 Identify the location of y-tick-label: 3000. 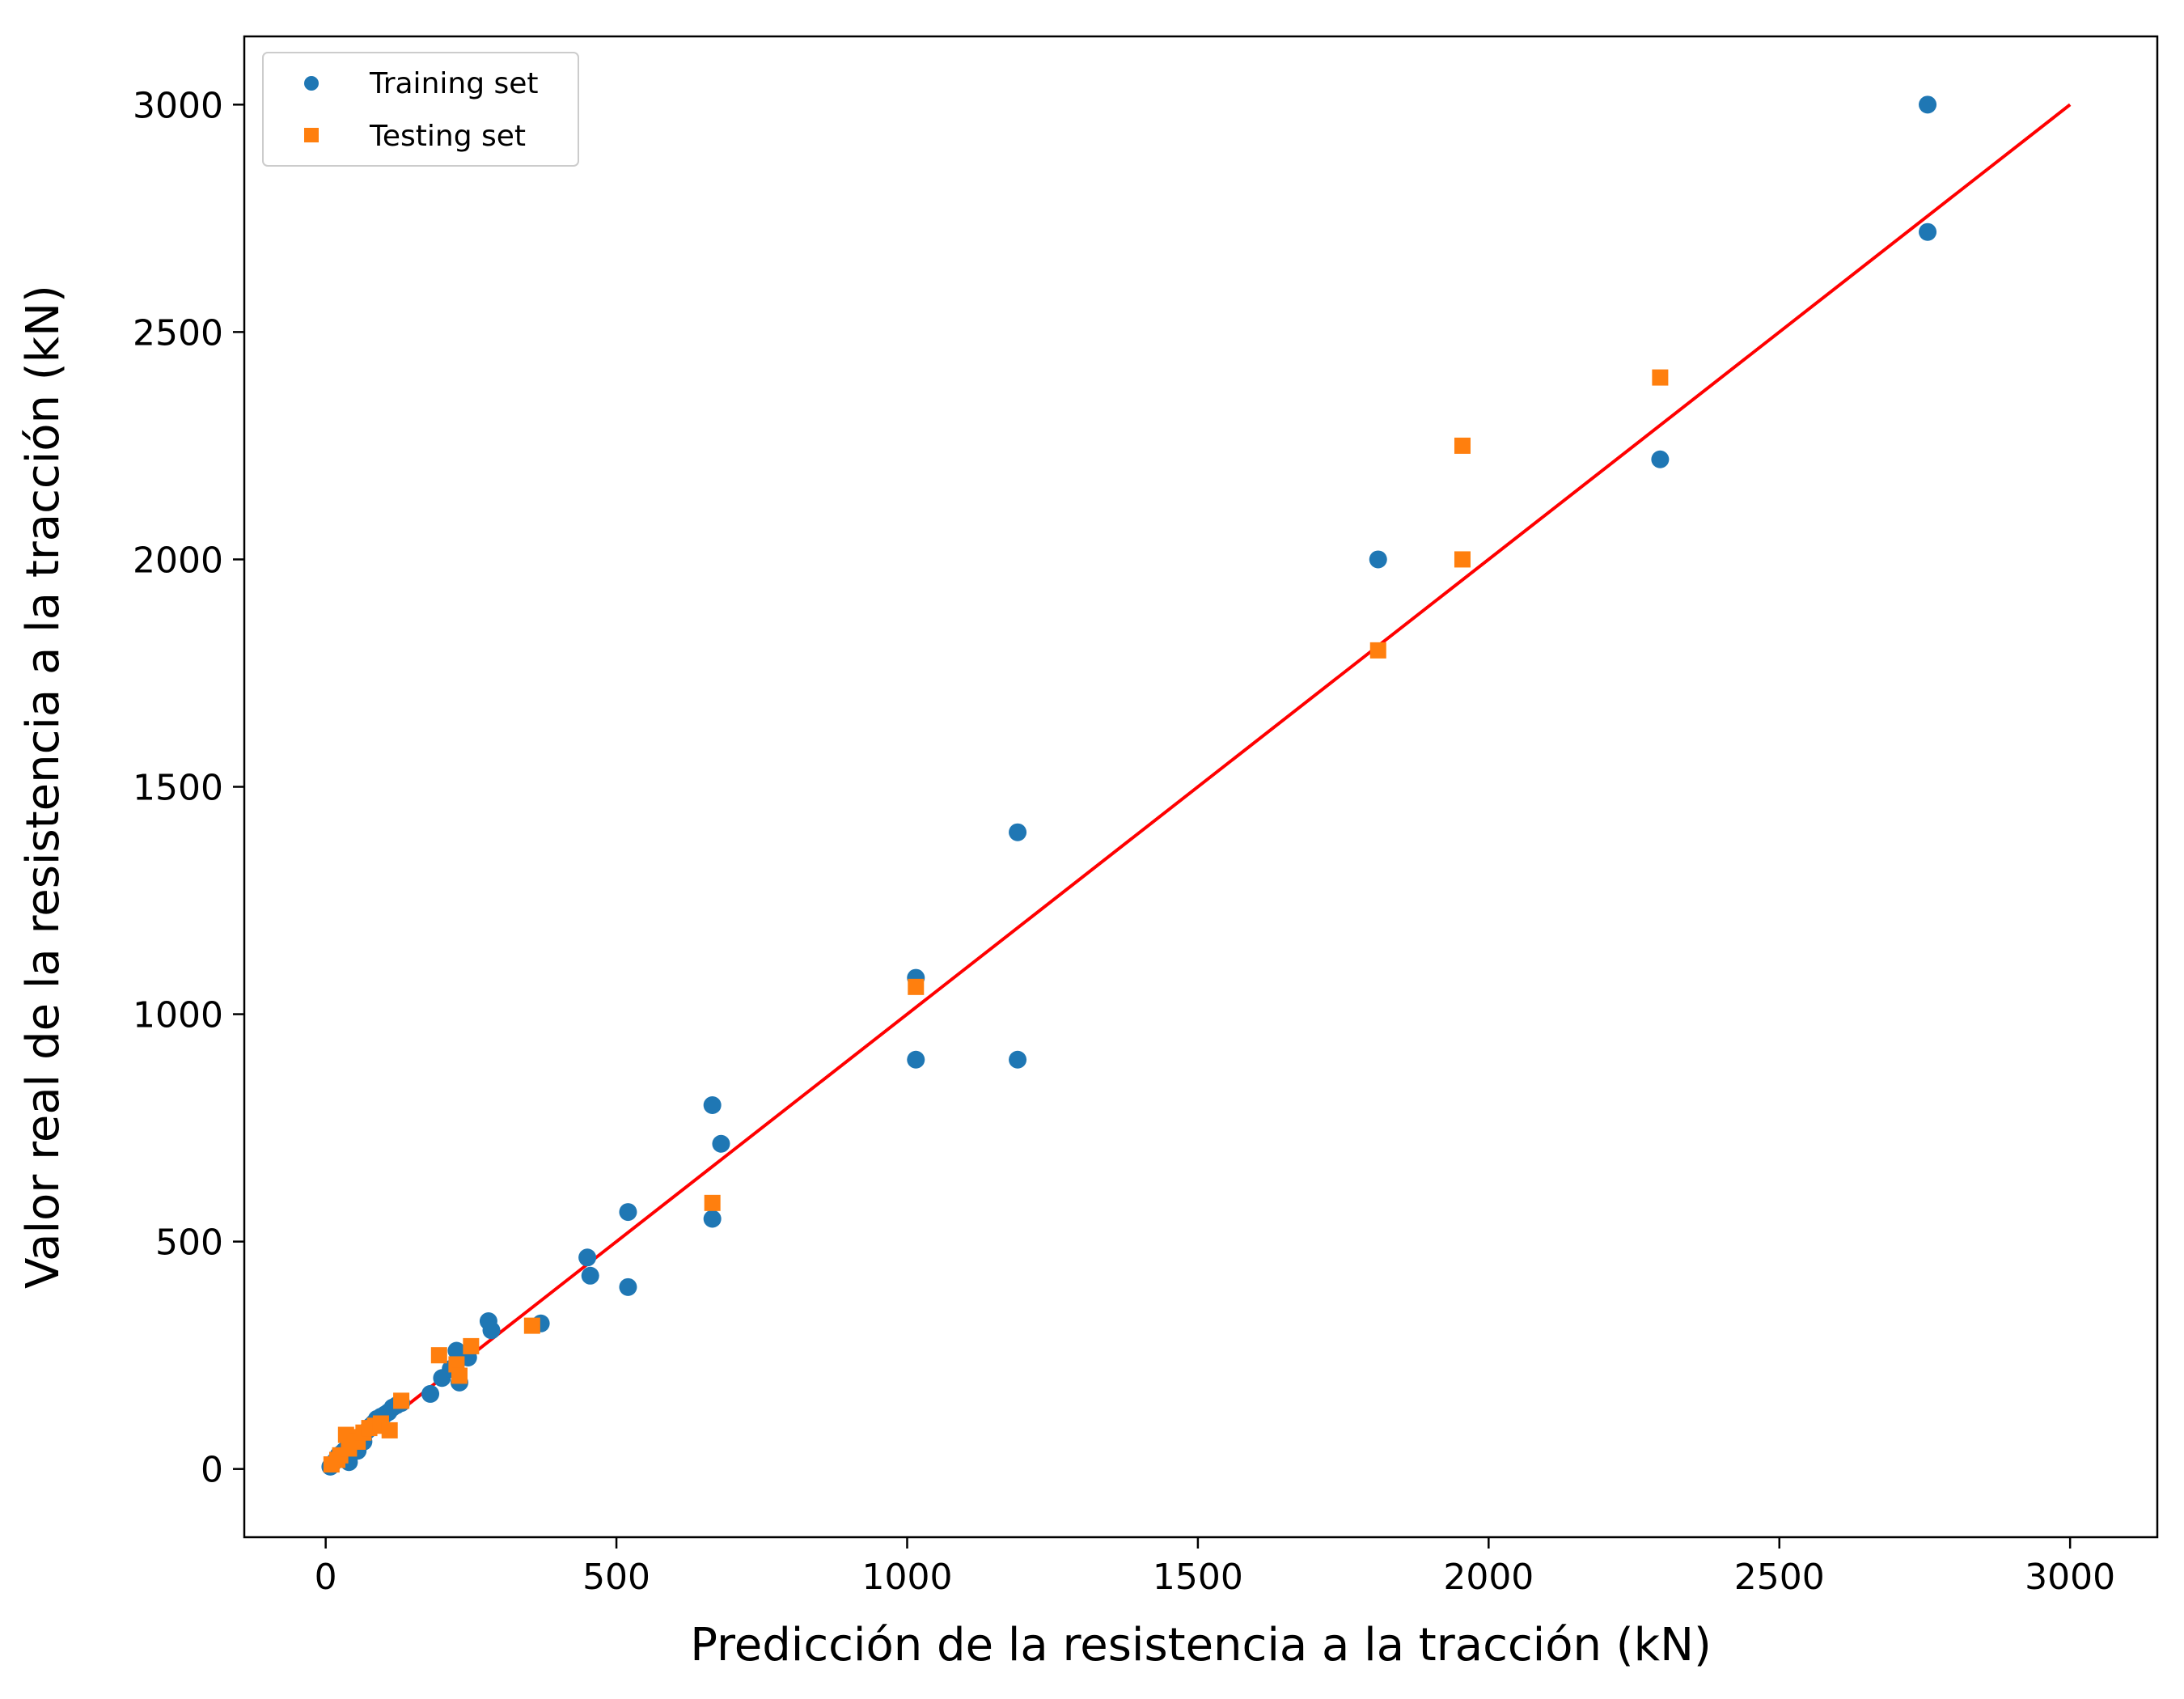
(178, 105).